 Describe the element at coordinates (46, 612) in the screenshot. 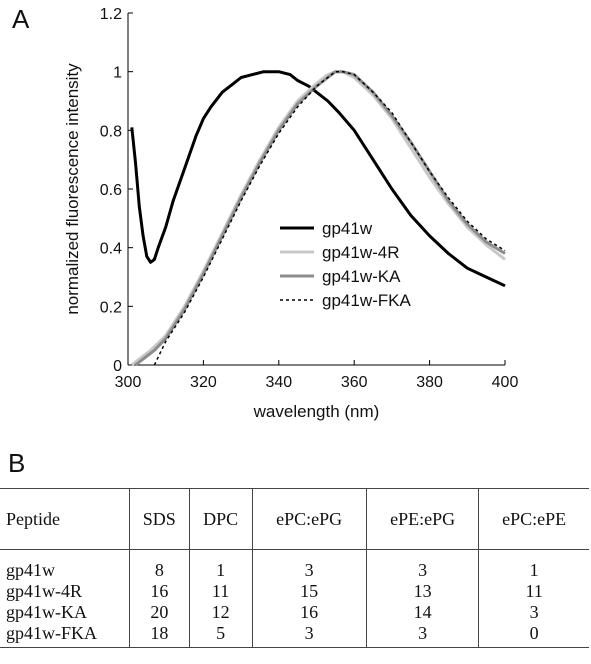

I see `table-cell: gp41w-KA` at that location.